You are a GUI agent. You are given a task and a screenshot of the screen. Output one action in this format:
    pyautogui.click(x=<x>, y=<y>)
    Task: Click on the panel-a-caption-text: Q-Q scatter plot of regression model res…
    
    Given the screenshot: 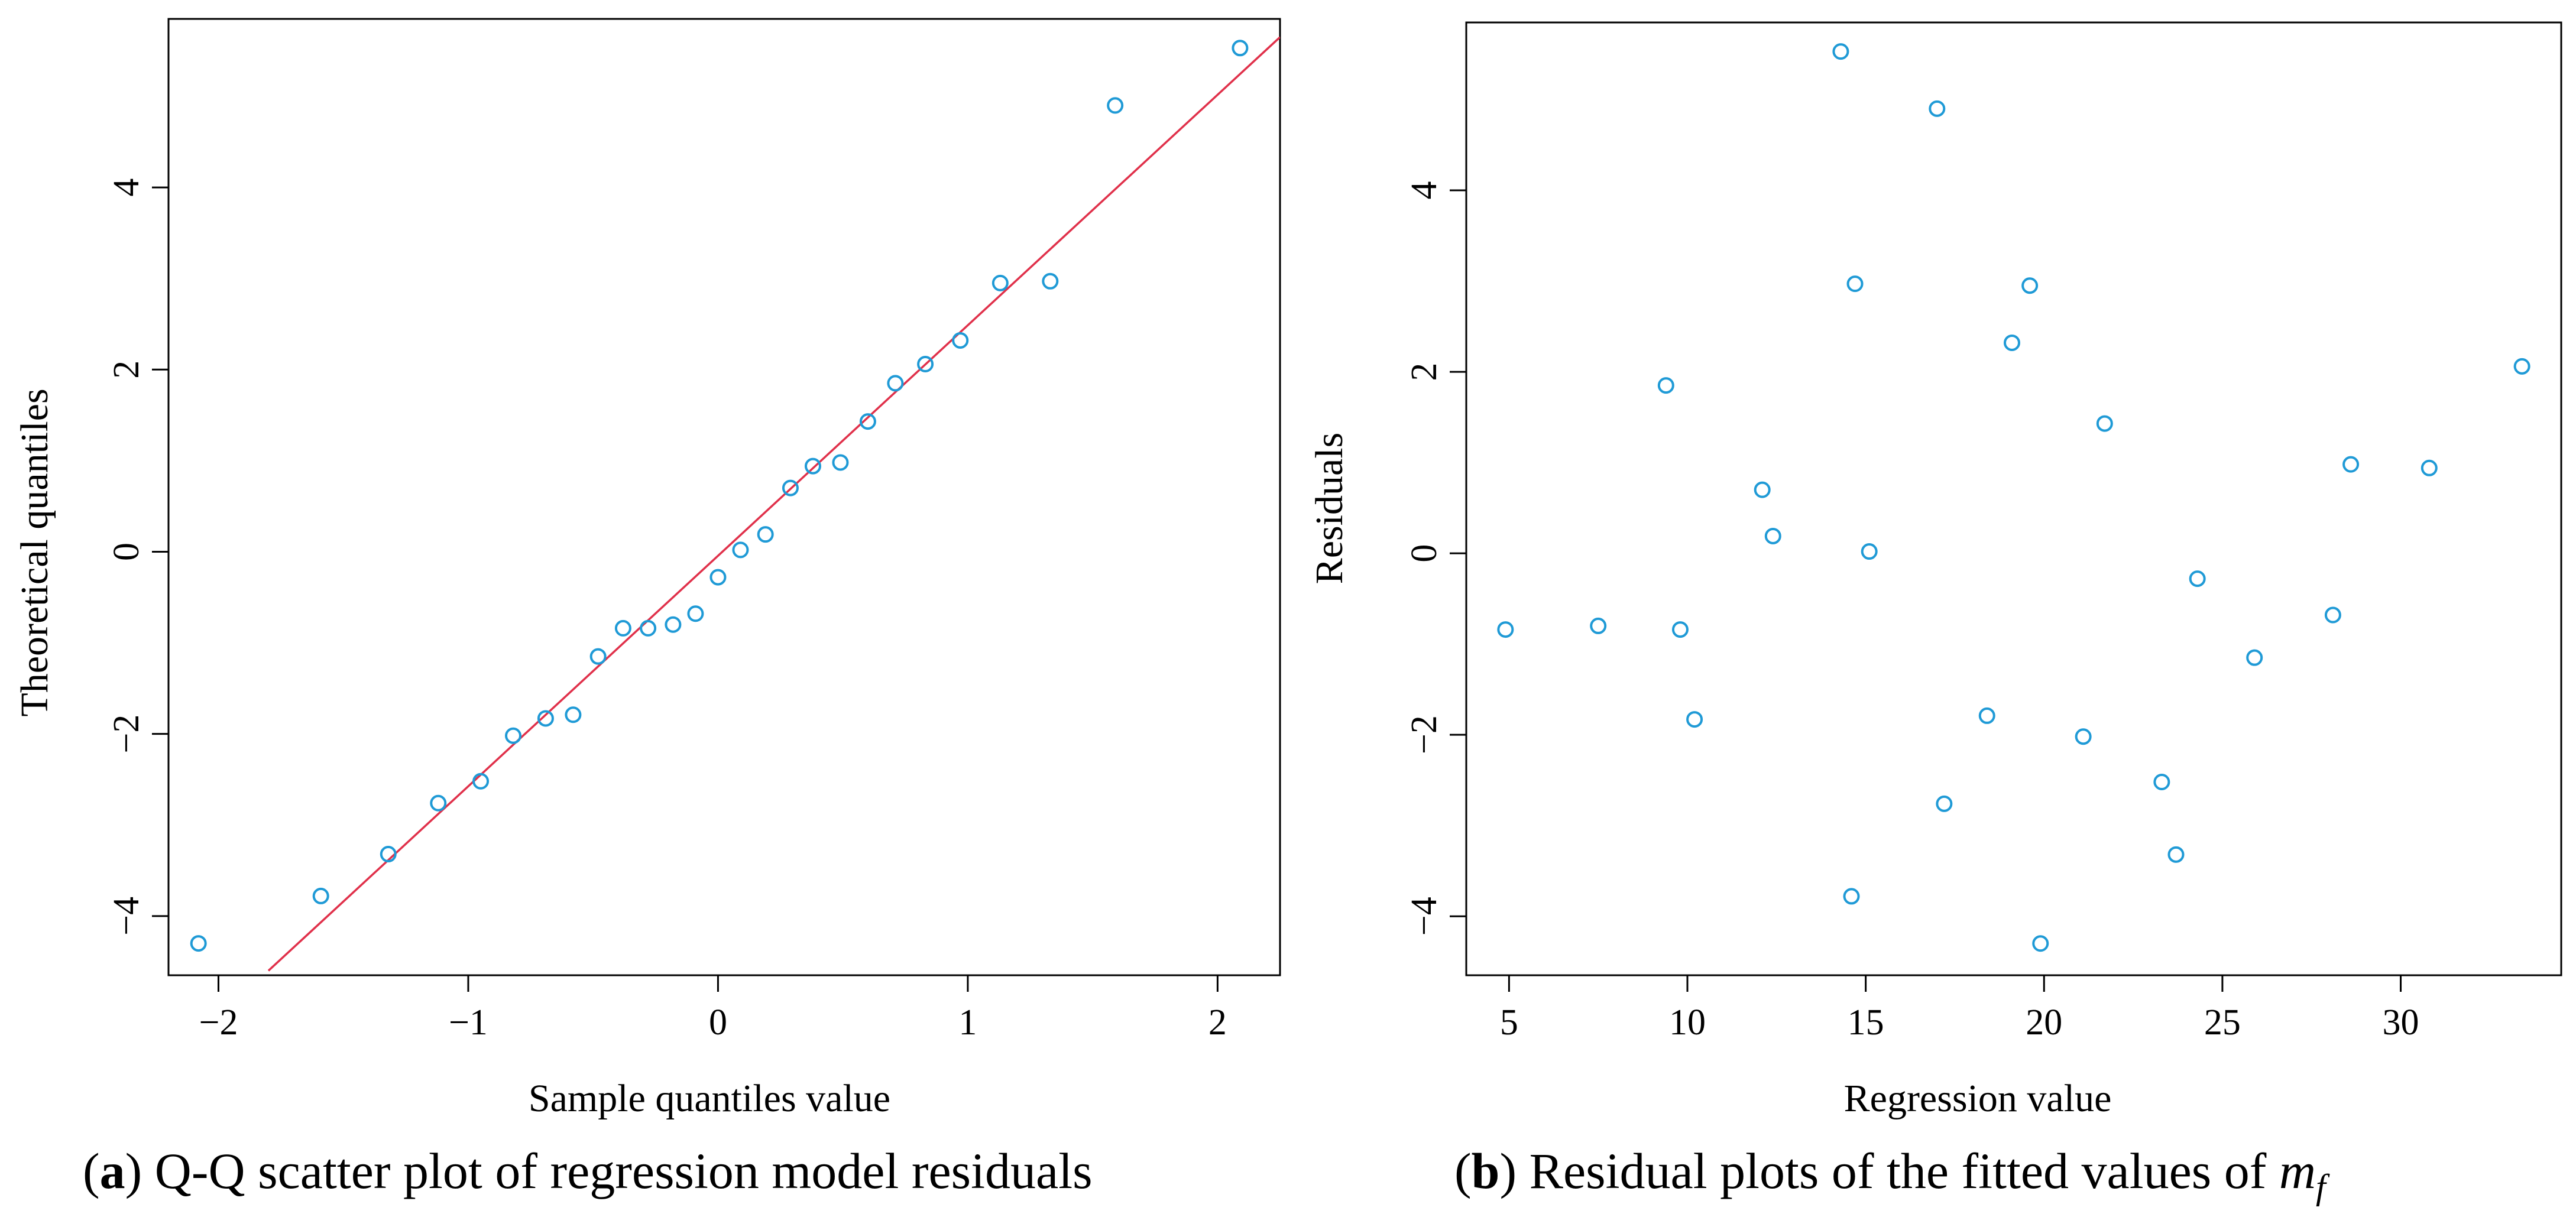 What is the action you would take?
    pyautogui.click(x=617, y=1171)
    